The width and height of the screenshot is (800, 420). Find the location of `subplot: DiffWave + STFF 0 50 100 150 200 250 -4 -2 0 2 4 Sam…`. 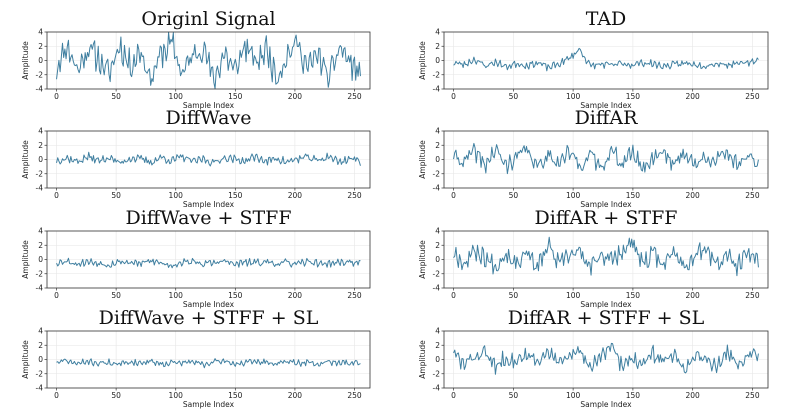

subplot: DiffWave + STFF 0 50 100 150 200 250 -4 -2 0 2 4 Sam… is located at coordinates (196, 258).